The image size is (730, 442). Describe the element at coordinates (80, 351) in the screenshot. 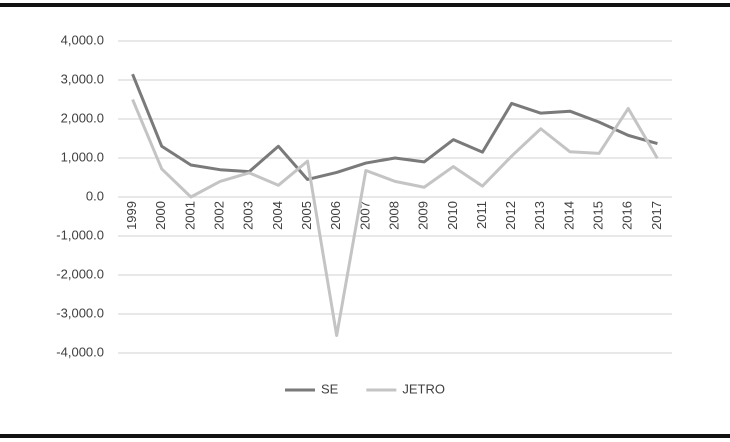

I see `y-tick-label: -4,000.0` at that location.